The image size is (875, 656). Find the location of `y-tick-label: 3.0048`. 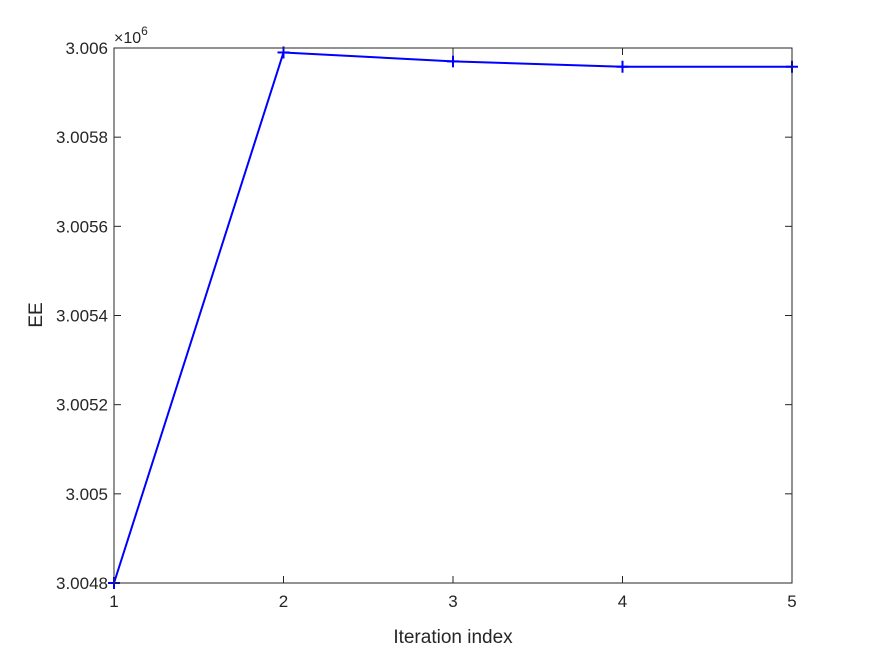

y-tick-label: 3.0048 is located at coordinates (82, 583).